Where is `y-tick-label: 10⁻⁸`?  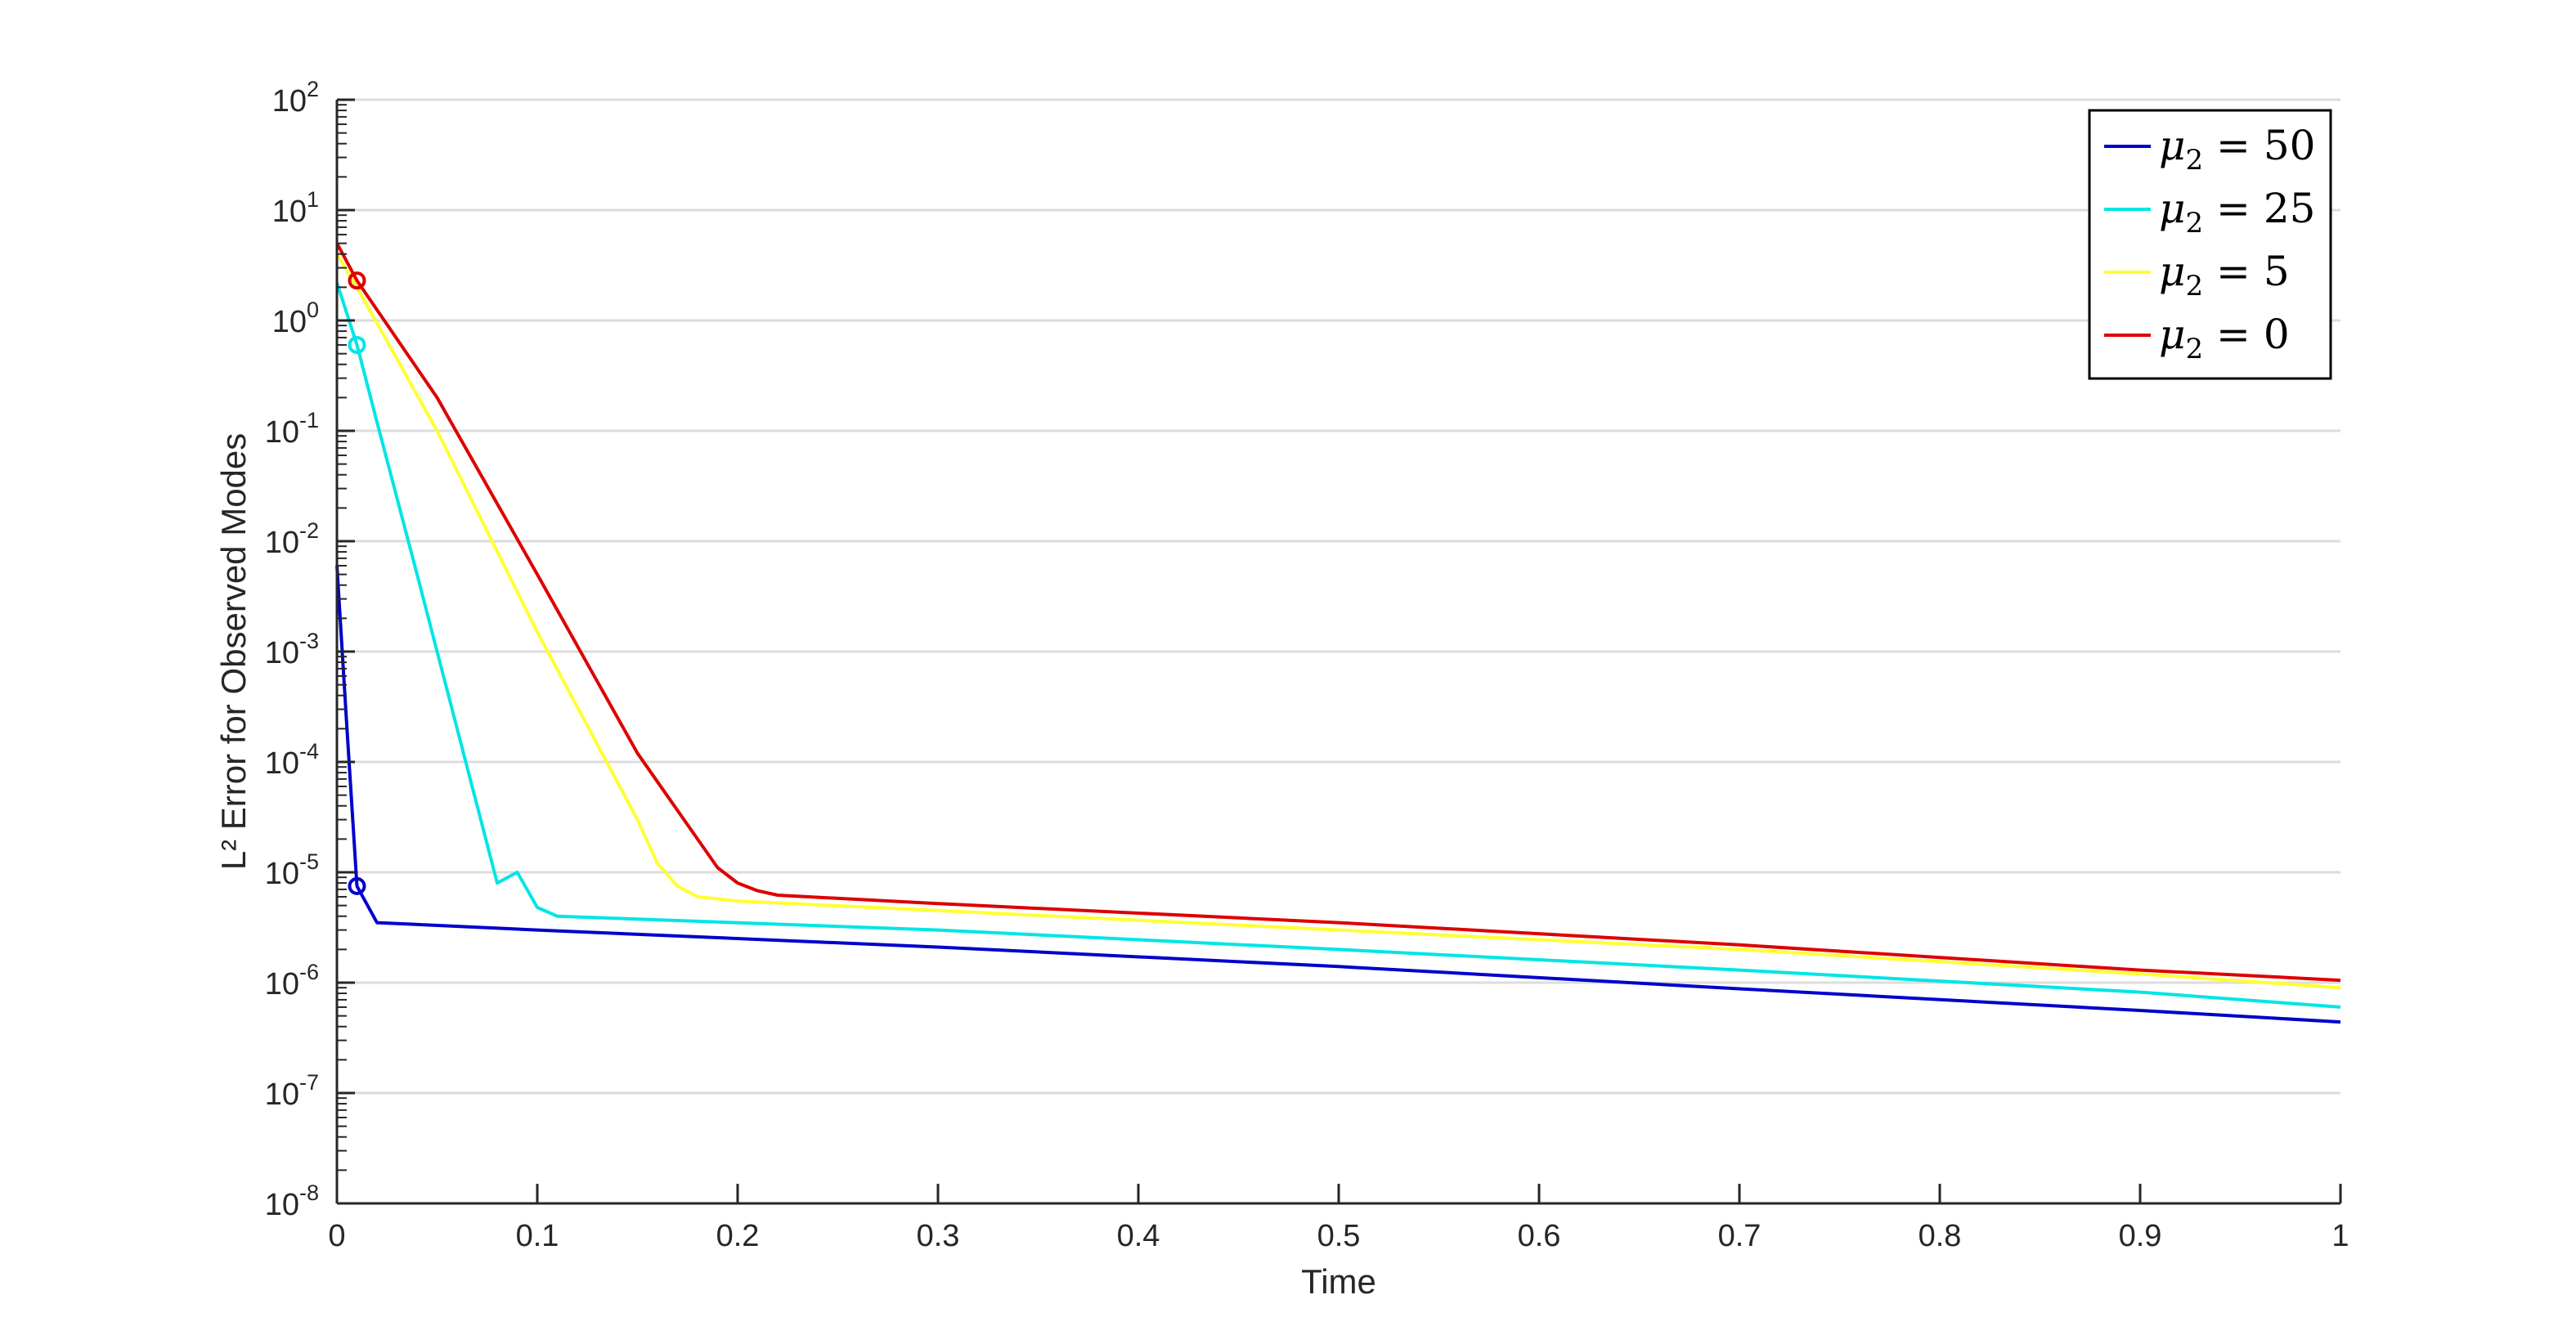
y-tick-label: 10⁻⁸ is located at coordinates (292, 1201).